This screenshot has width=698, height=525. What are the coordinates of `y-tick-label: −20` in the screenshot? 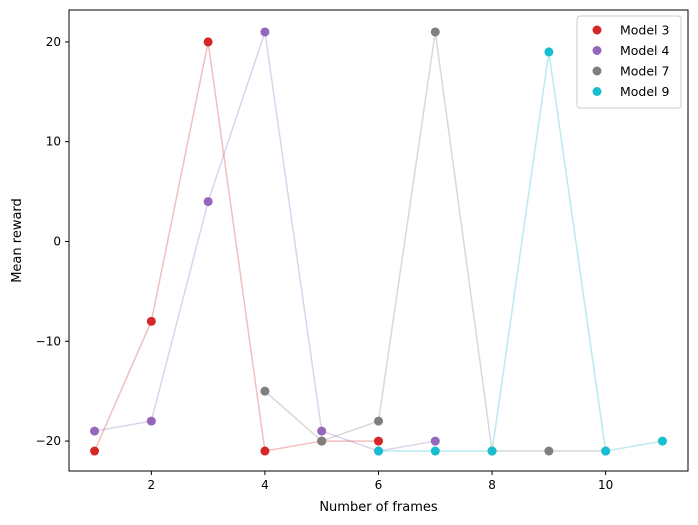 It's located at (48, 441).